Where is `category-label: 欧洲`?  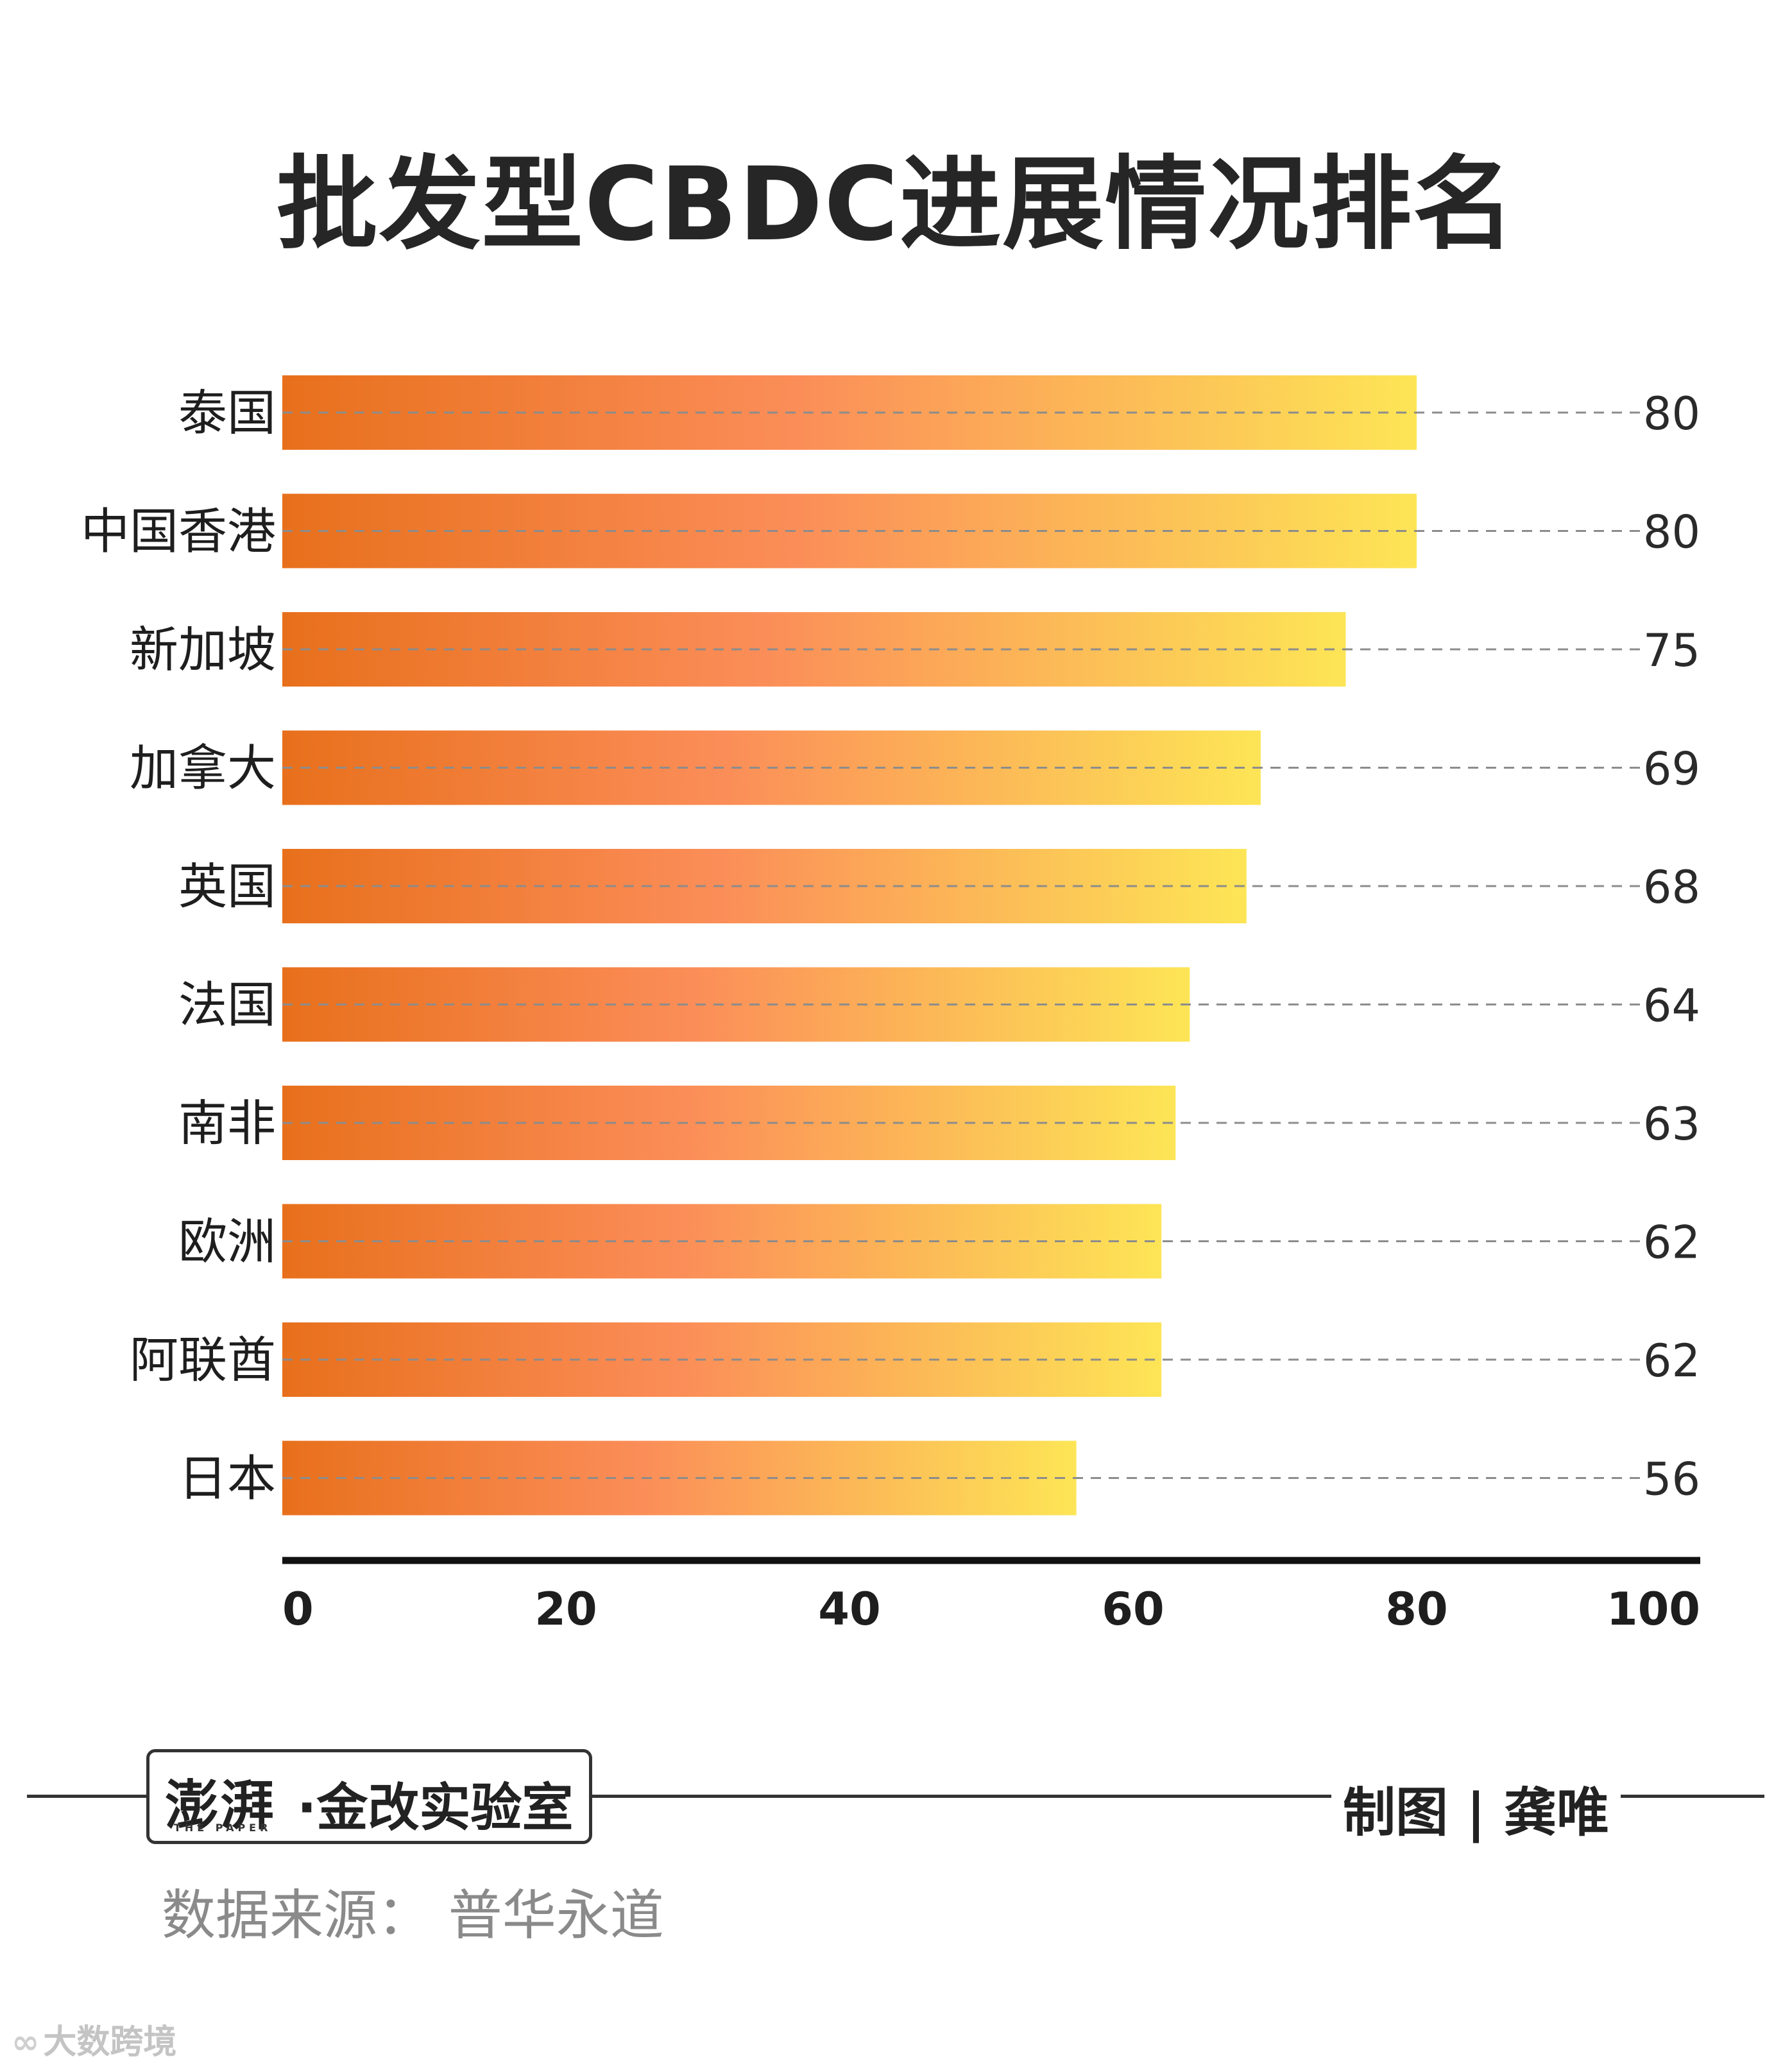 category-label: 欧洲 is located at coordinates (227, 1241).